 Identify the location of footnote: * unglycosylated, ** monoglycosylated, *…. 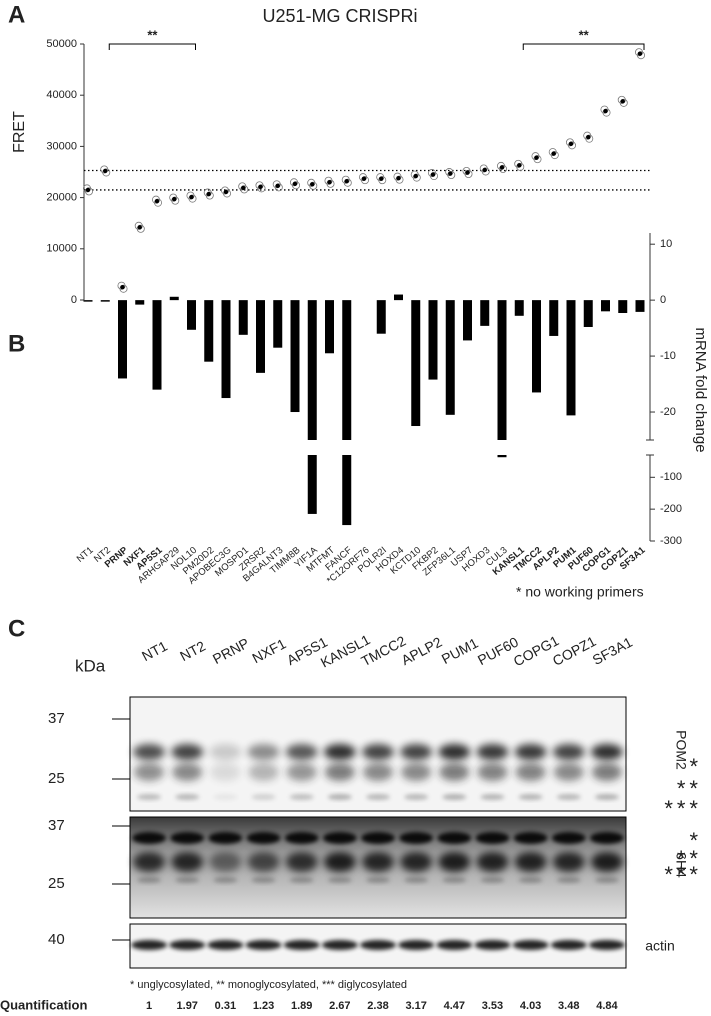
(268, 985).